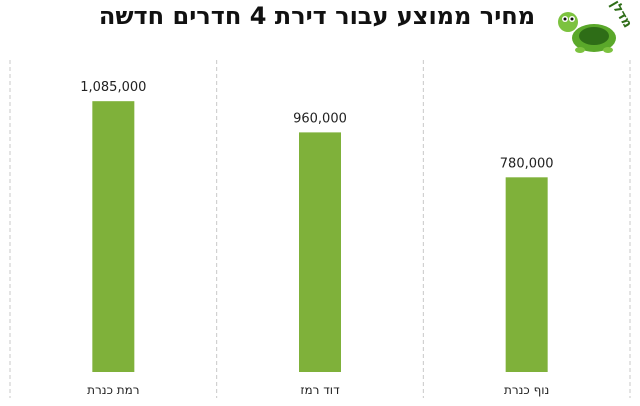 The width and height of the screenshot is (640, 406). Describe the element at coordinates (320, 390) in the screenshot. I see `category-label: דוד רמז` at that location.